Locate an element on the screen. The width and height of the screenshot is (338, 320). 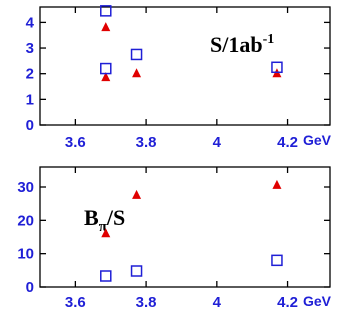
bottom-y-tick-label: 30 is located at coordinates (25, 187).